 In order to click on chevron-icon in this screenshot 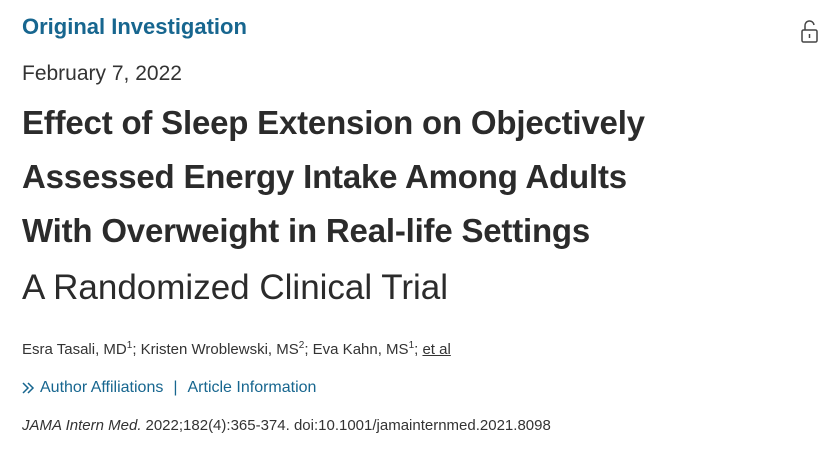, I will do `click(28, 388)`.